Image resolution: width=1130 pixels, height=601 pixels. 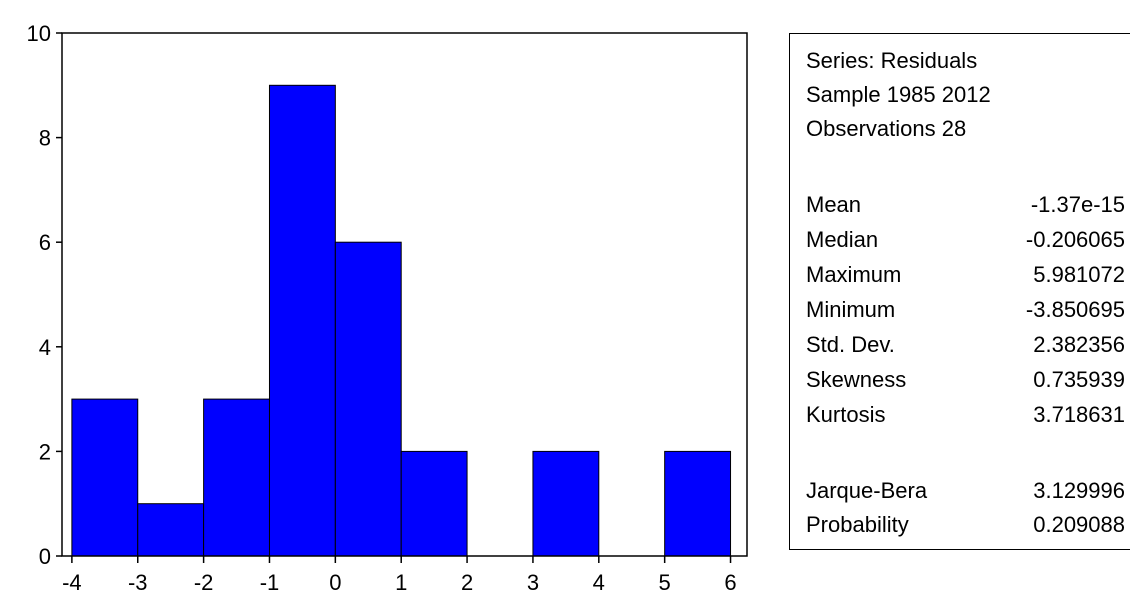 I want to click on stat-row-std-dev: Std. Dev. 2.382356, so click(x=965, y=345).